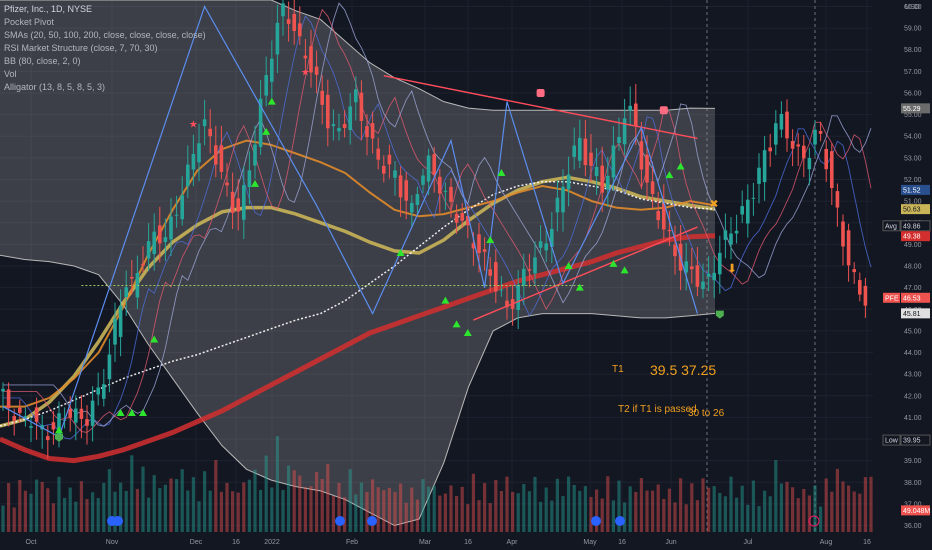 The image size is (932, 550). What do you see at coordinates (913, 331) in the screenshot?
I see `price-axis-tick: 45.00` at bounding box center [913, 331].